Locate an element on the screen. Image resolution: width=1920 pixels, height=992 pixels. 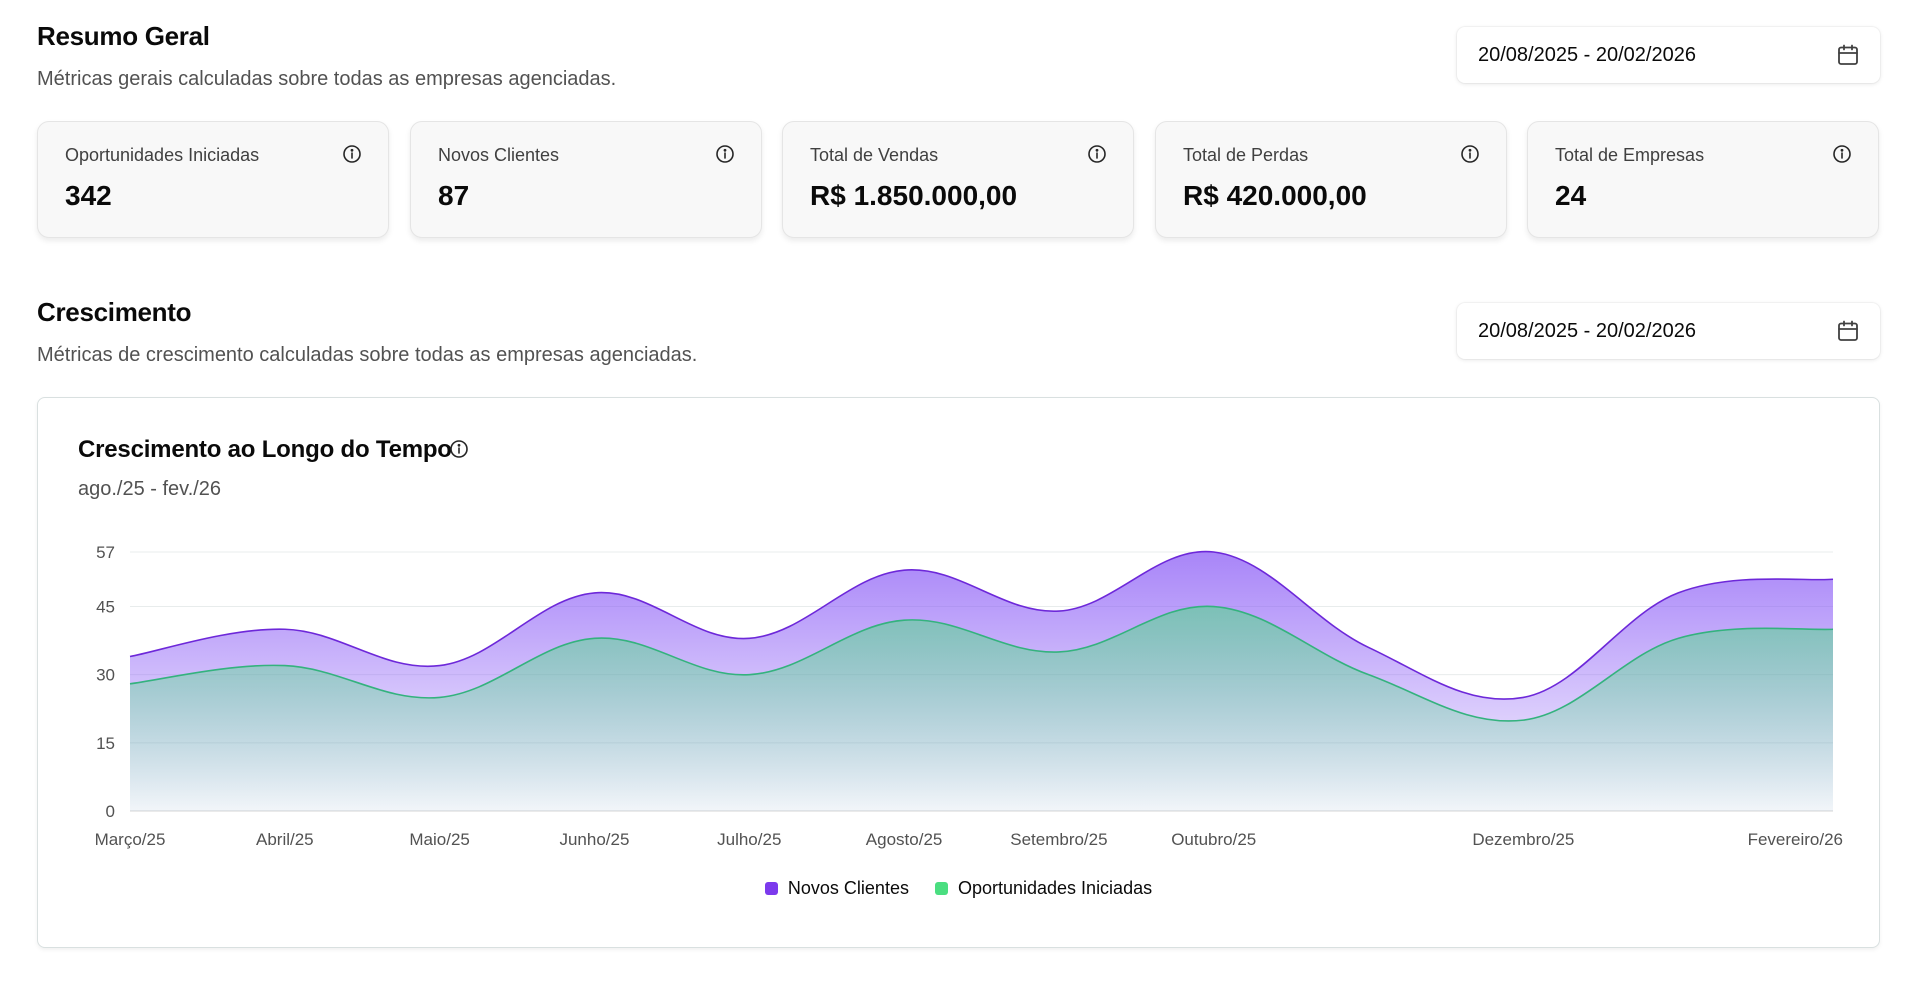
legend-label: Novos Clientes is located at coordinates (848, 888).